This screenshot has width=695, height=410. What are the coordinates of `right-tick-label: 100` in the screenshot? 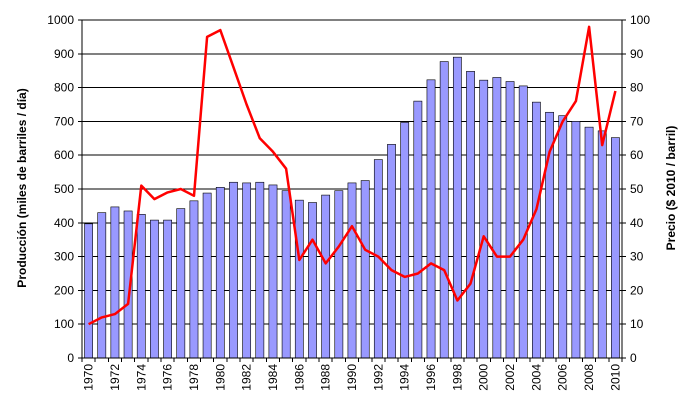 It's located at (640, 20).